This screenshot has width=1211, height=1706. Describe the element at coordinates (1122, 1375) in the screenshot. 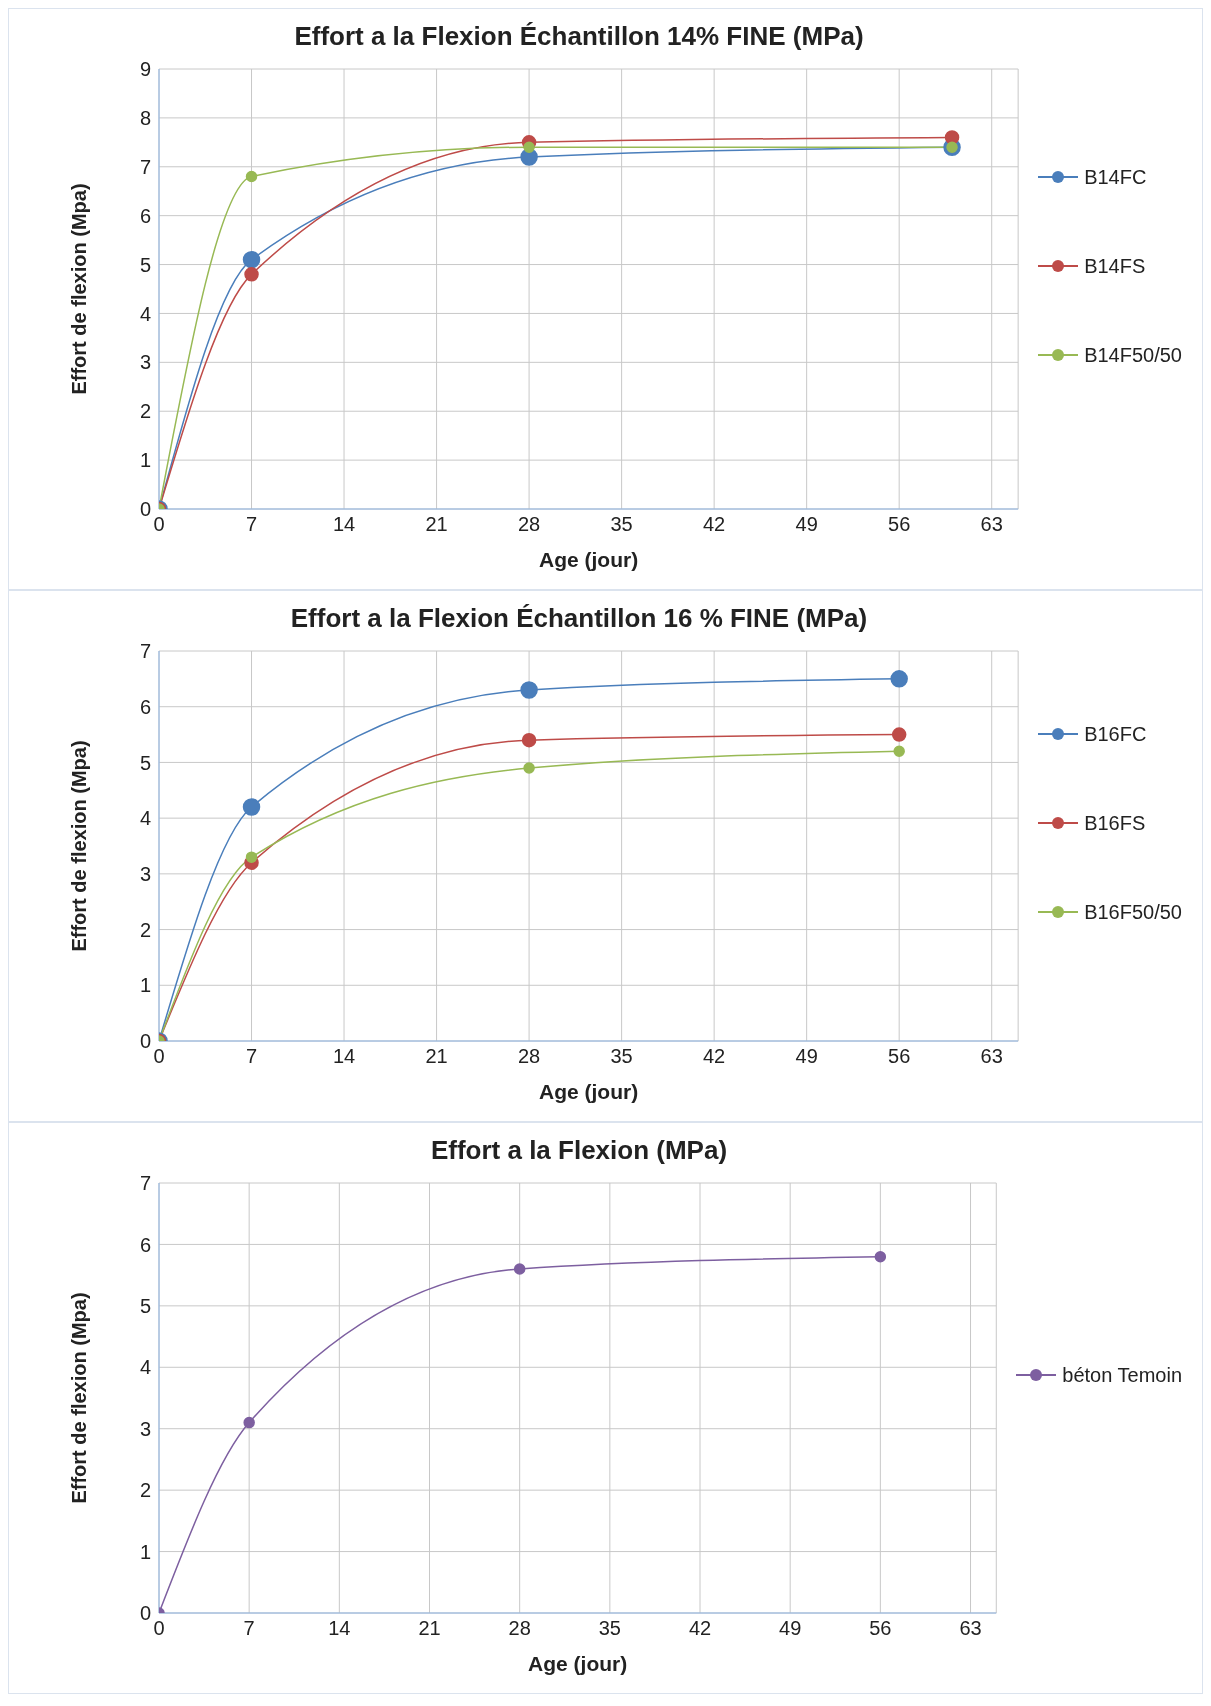

I see `legend-label: béton Temoin` at that location.